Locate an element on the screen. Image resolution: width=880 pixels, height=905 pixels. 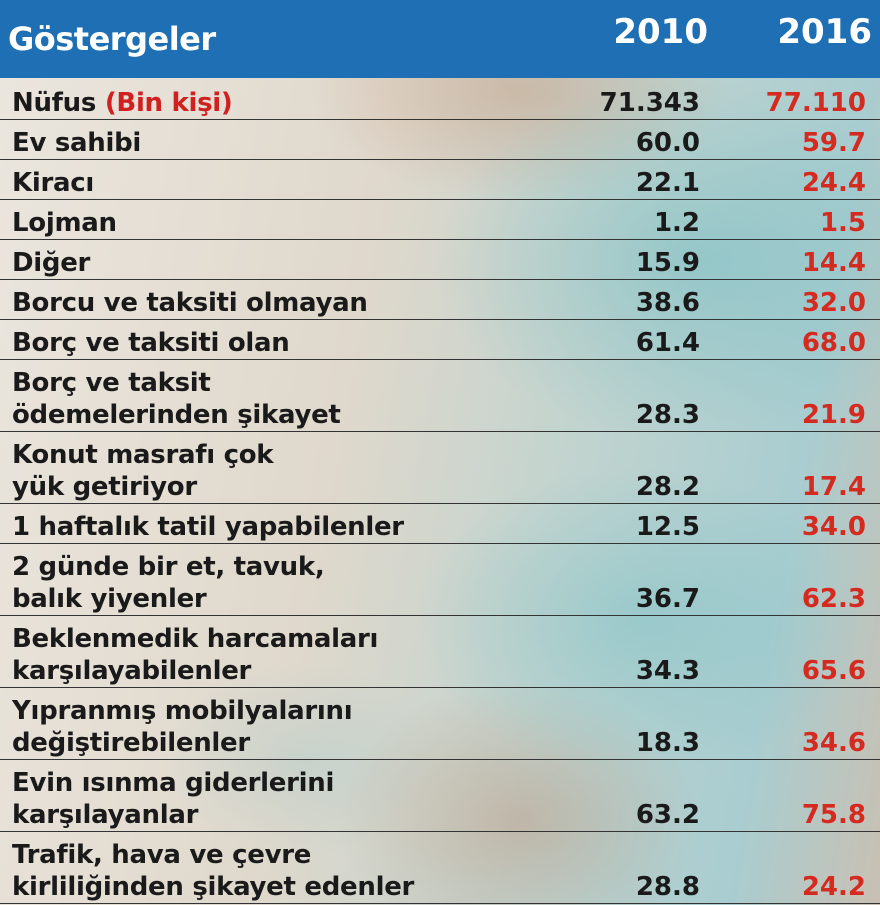
row-label-text: 2 günde bir et, tavuk, balık yiyenler is located at coordinates (168, 583).